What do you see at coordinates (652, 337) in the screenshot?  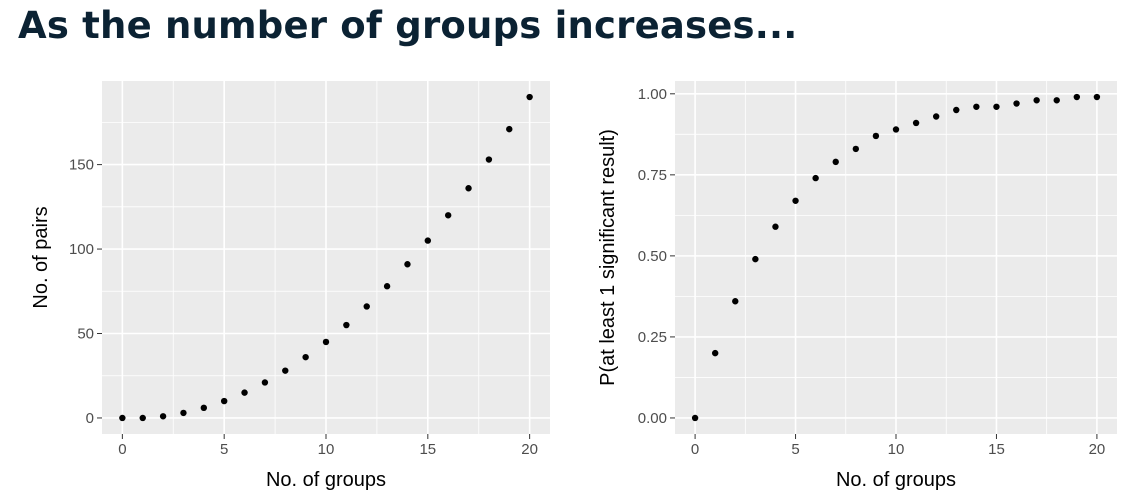 I see `probability-y-tick-label: 0.25` at bounding box center [652, 337].